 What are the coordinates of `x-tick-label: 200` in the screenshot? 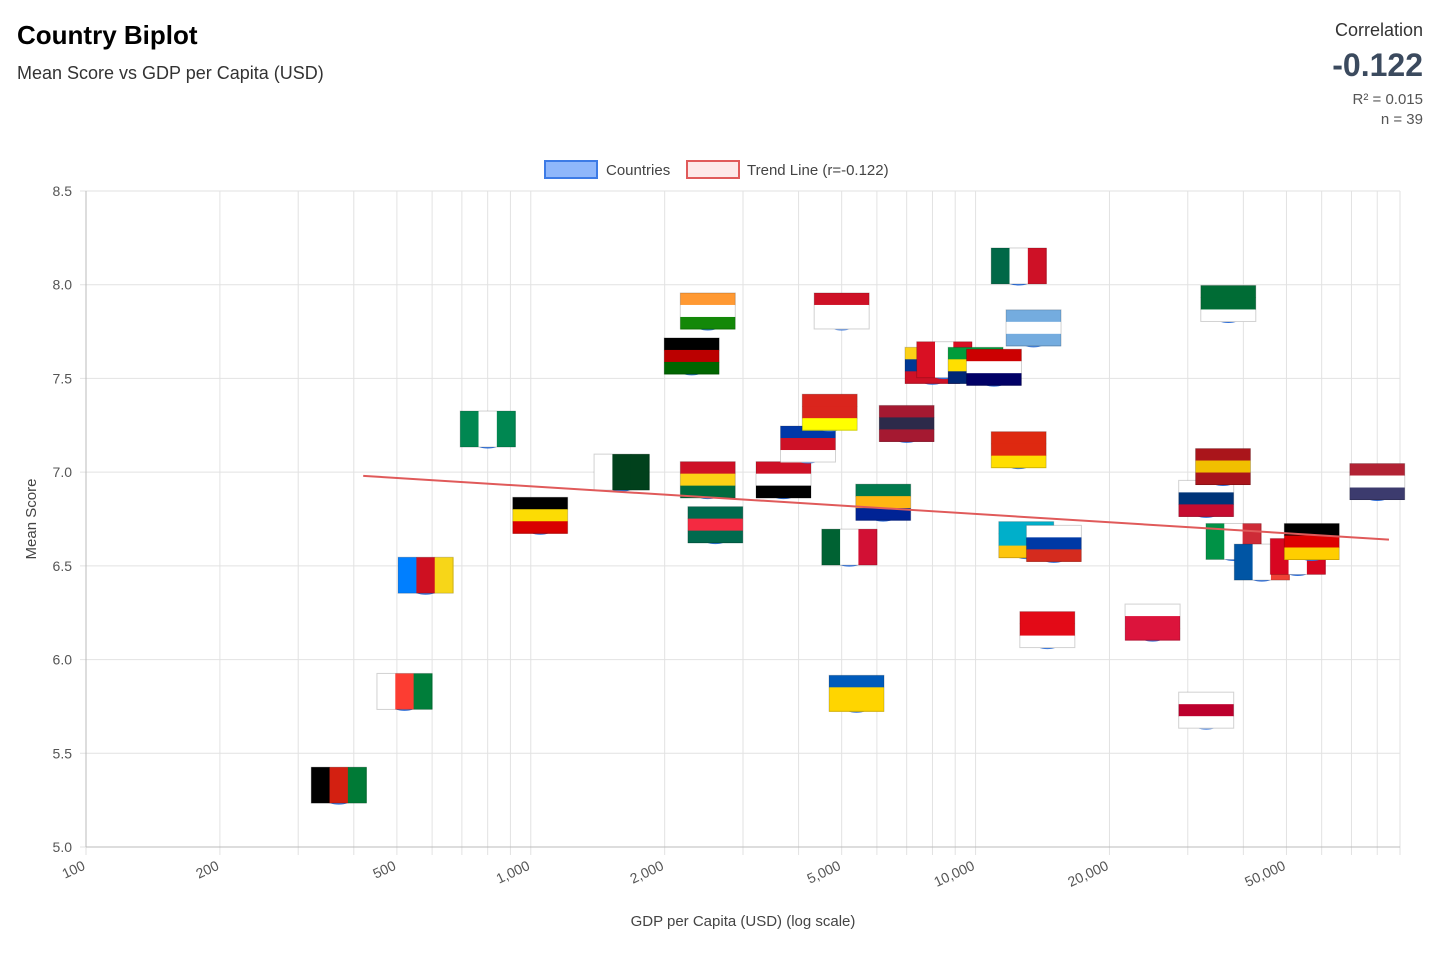 It's located at (207, 869).